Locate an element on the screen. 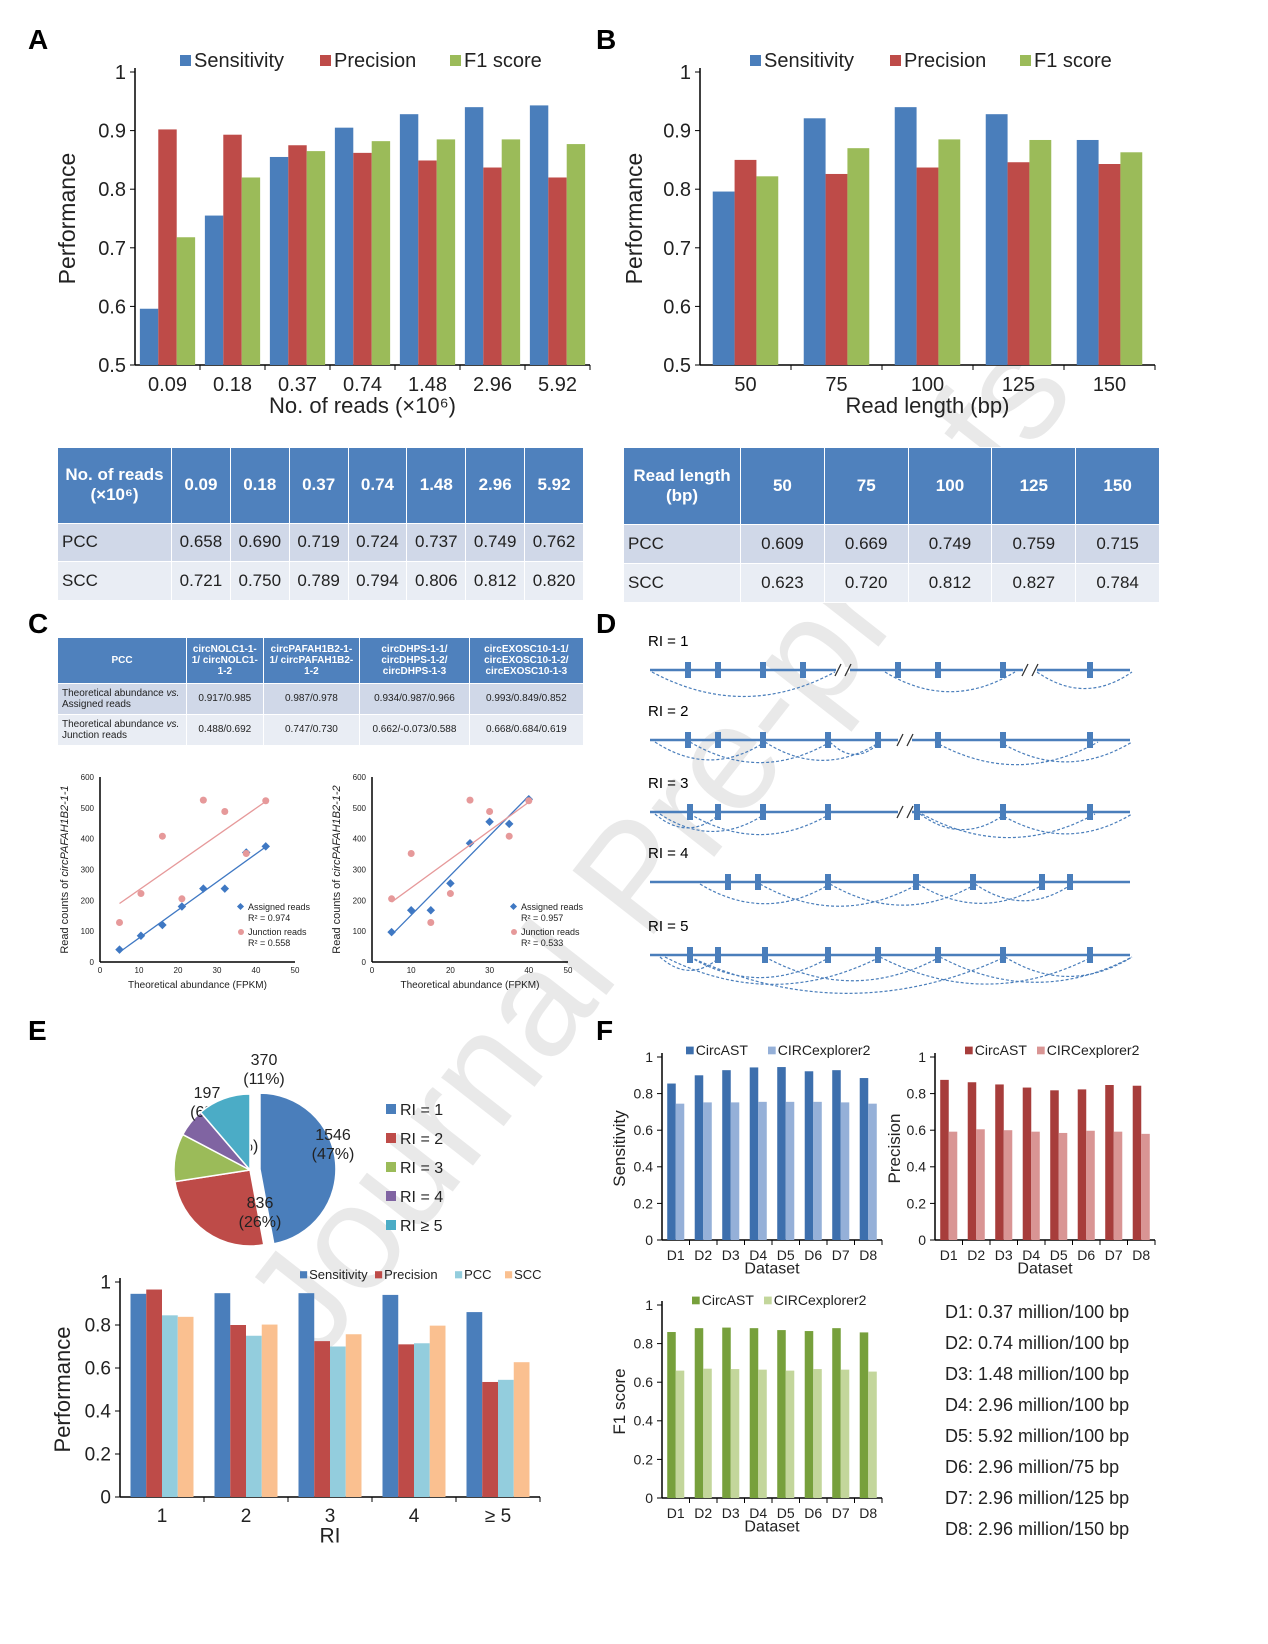 This screenshot has width=1268, height=1644. x-tick-label: 1 is located at coordinates (162, 1516).